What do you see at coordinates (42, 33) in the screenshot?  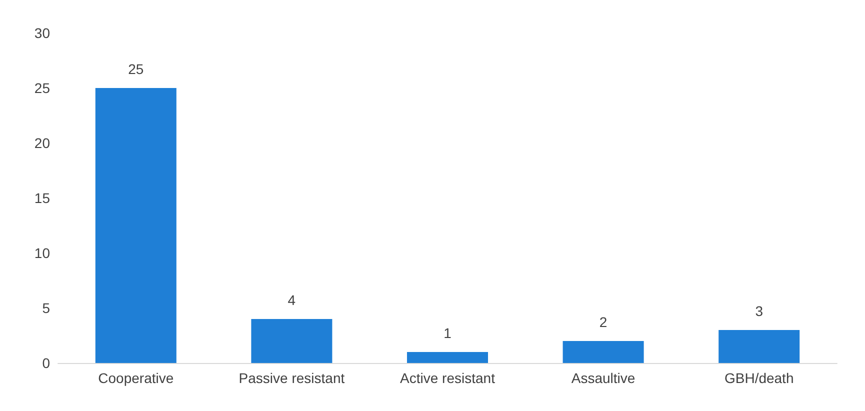 I see `y-tick-label: 30` at bounding box center [42, 33].